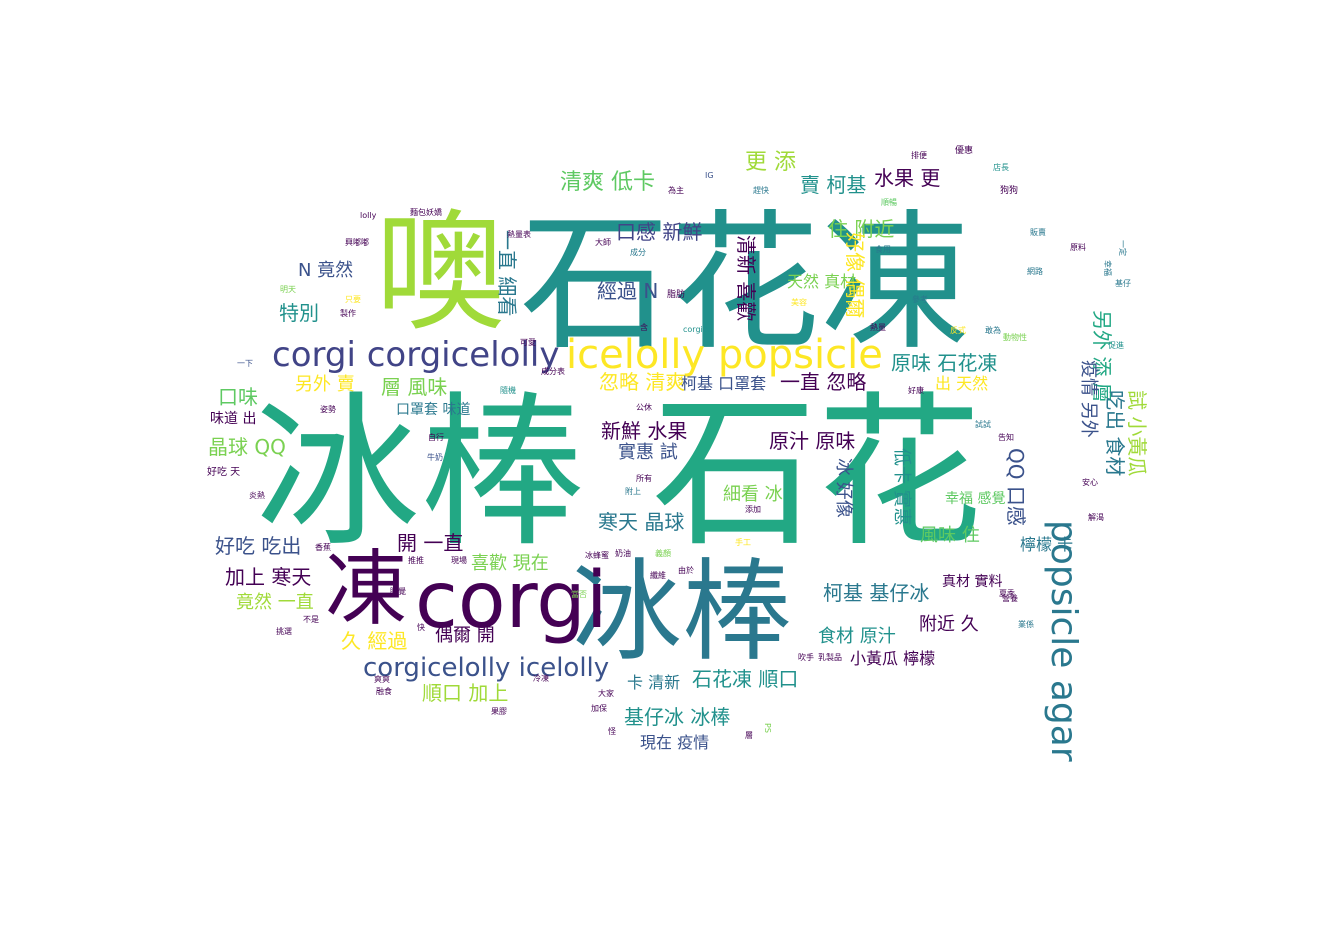 The image size is (1334, 945). I want to click on cloud-word: 乳製品, so click(830, 657).